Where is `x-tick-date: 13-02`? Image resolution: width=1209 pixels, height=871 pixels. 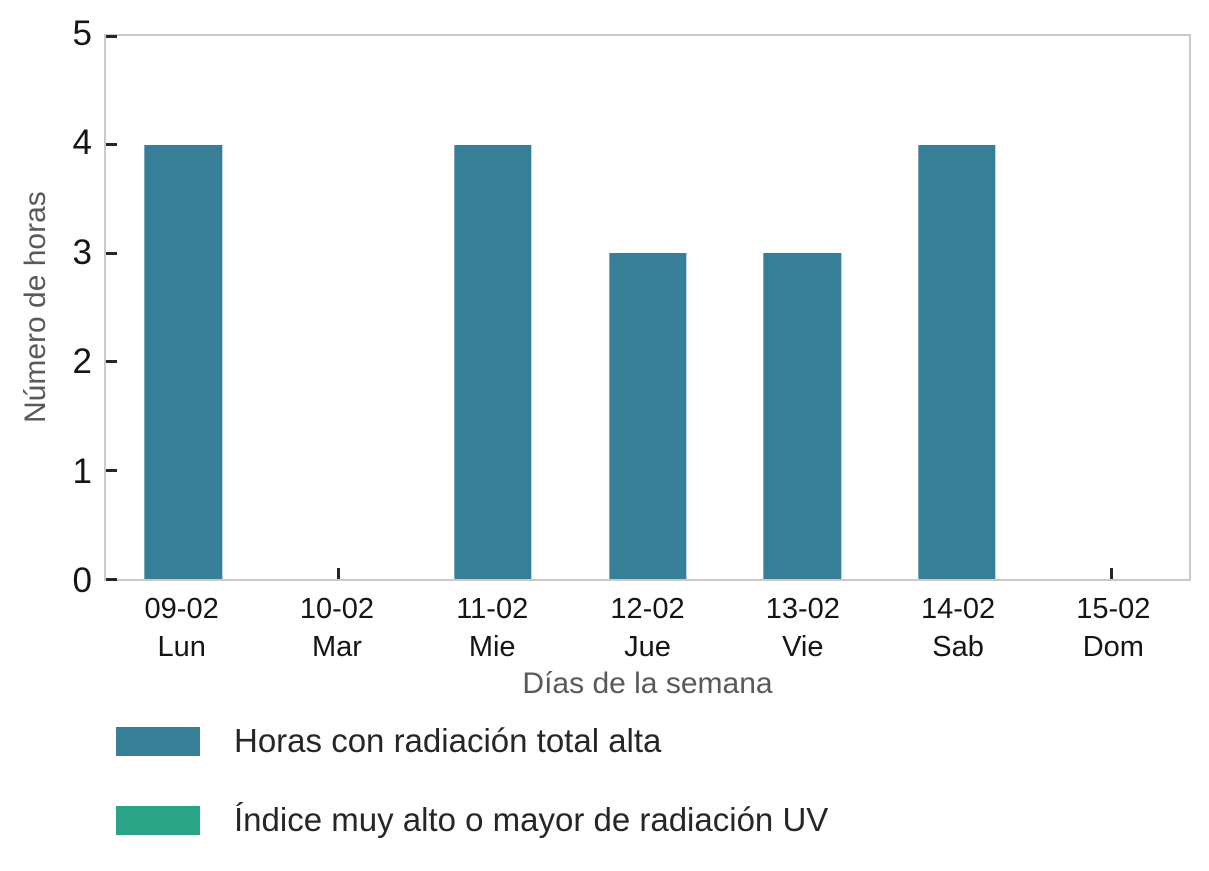 x-tick-date: 13-02 is located at coordinates (802, 609).